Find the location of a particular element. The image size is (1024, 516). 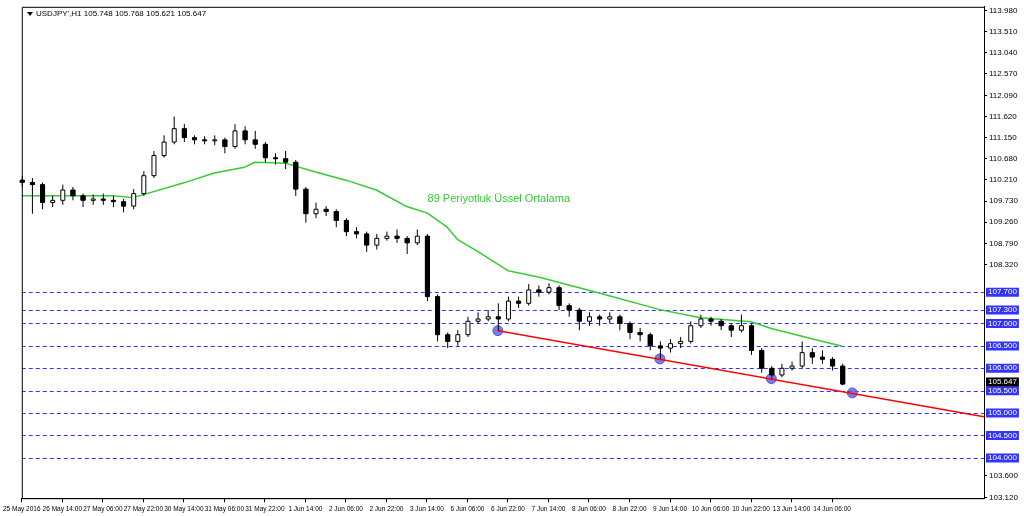

y-tick-label: 109.730 is located at coordinates (1004, 201).